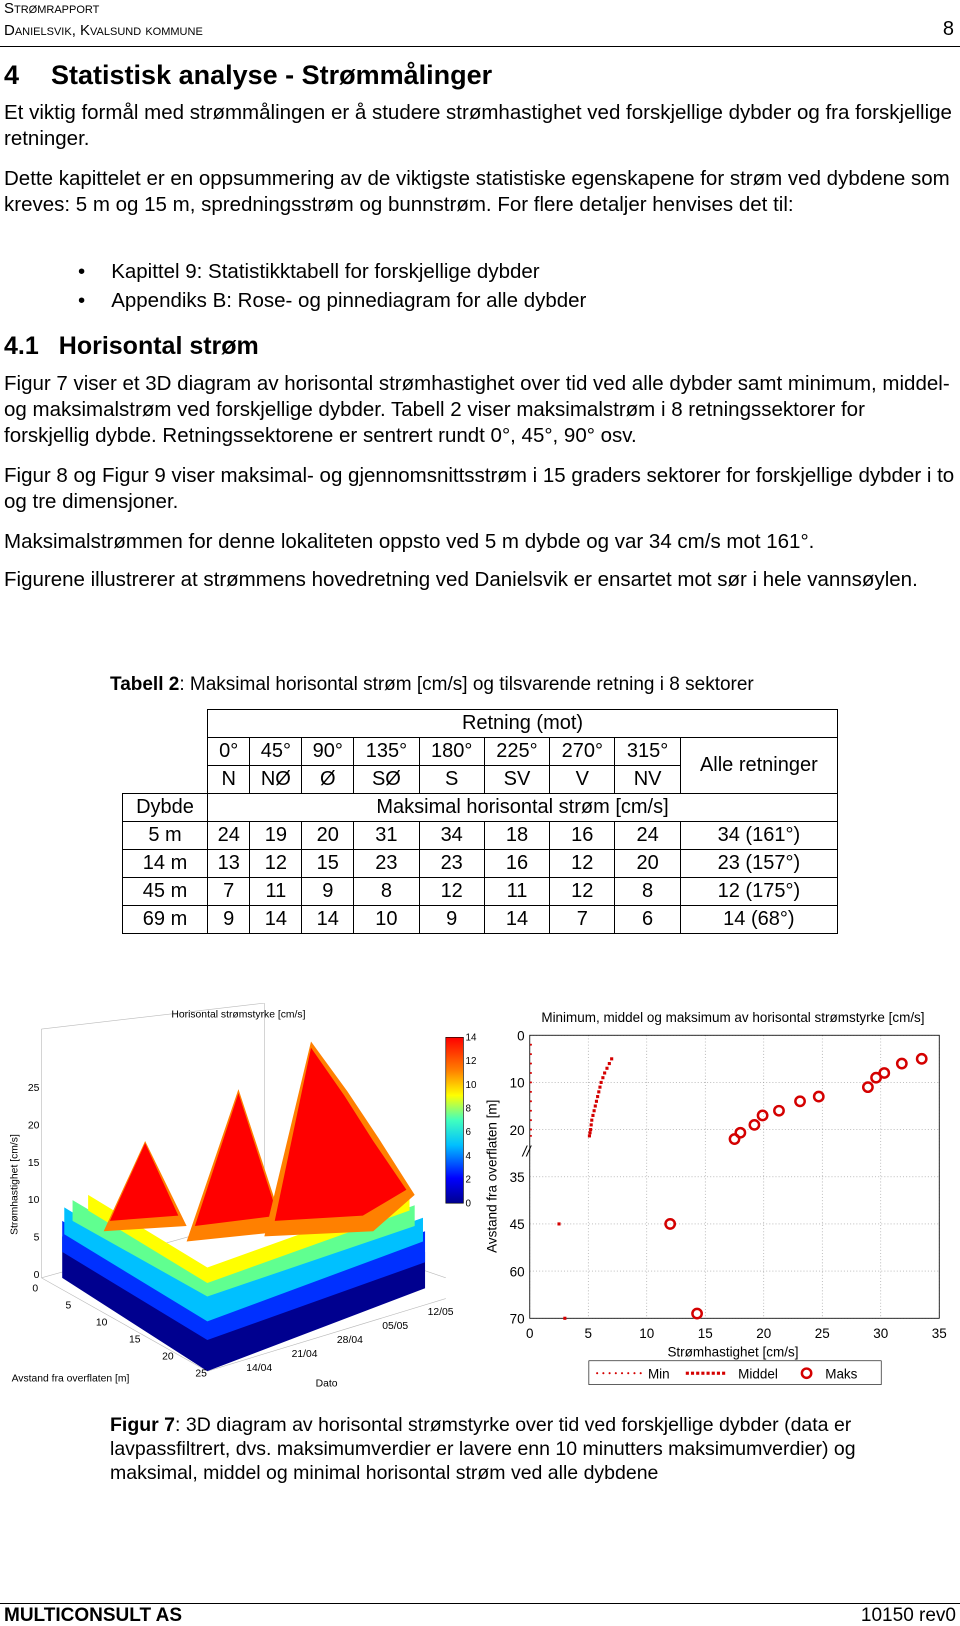 The image size is (960, 1626). I want to click on cell: 34 (161°), so click(759, 835).